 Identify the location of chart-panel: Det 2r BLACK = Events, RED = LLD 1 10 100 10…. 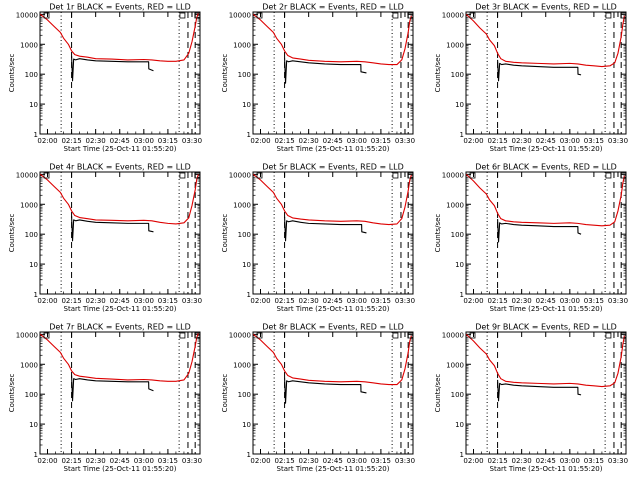
(318, 78).